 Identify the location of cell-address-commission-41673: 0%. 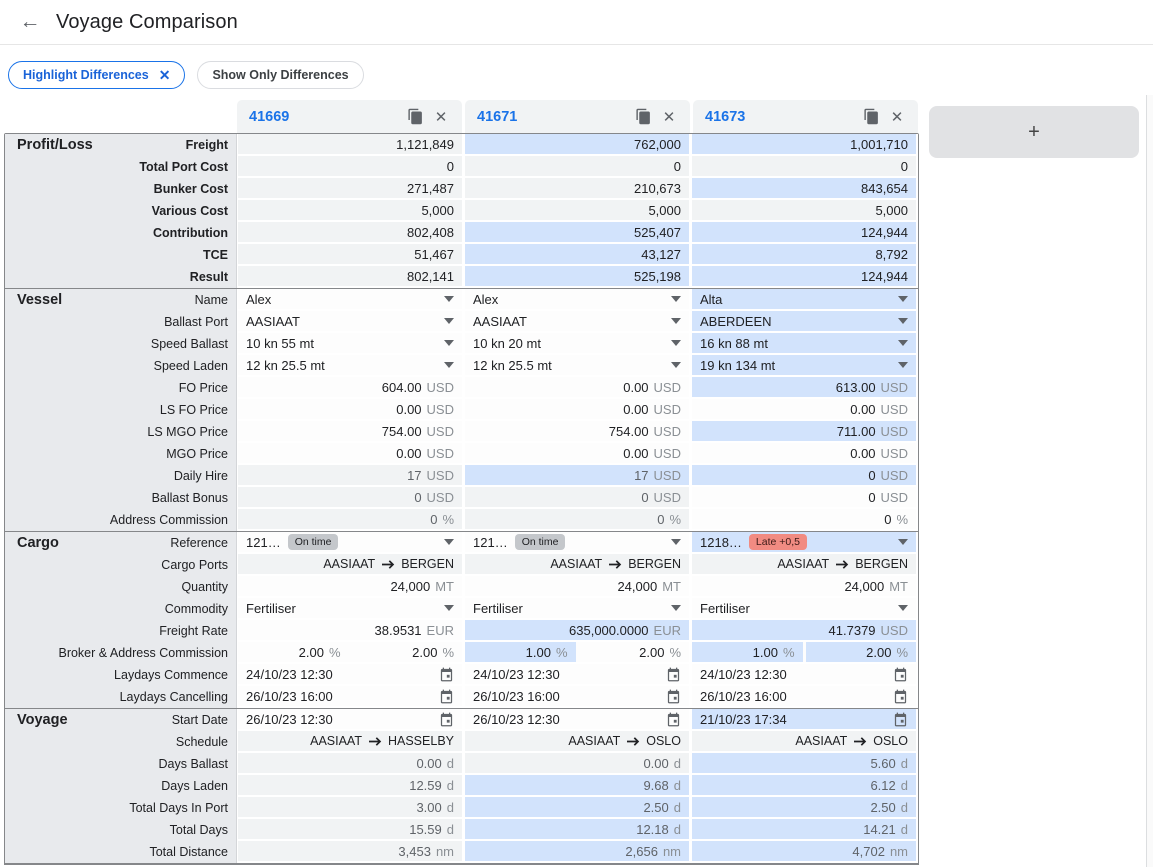
(804, 519).